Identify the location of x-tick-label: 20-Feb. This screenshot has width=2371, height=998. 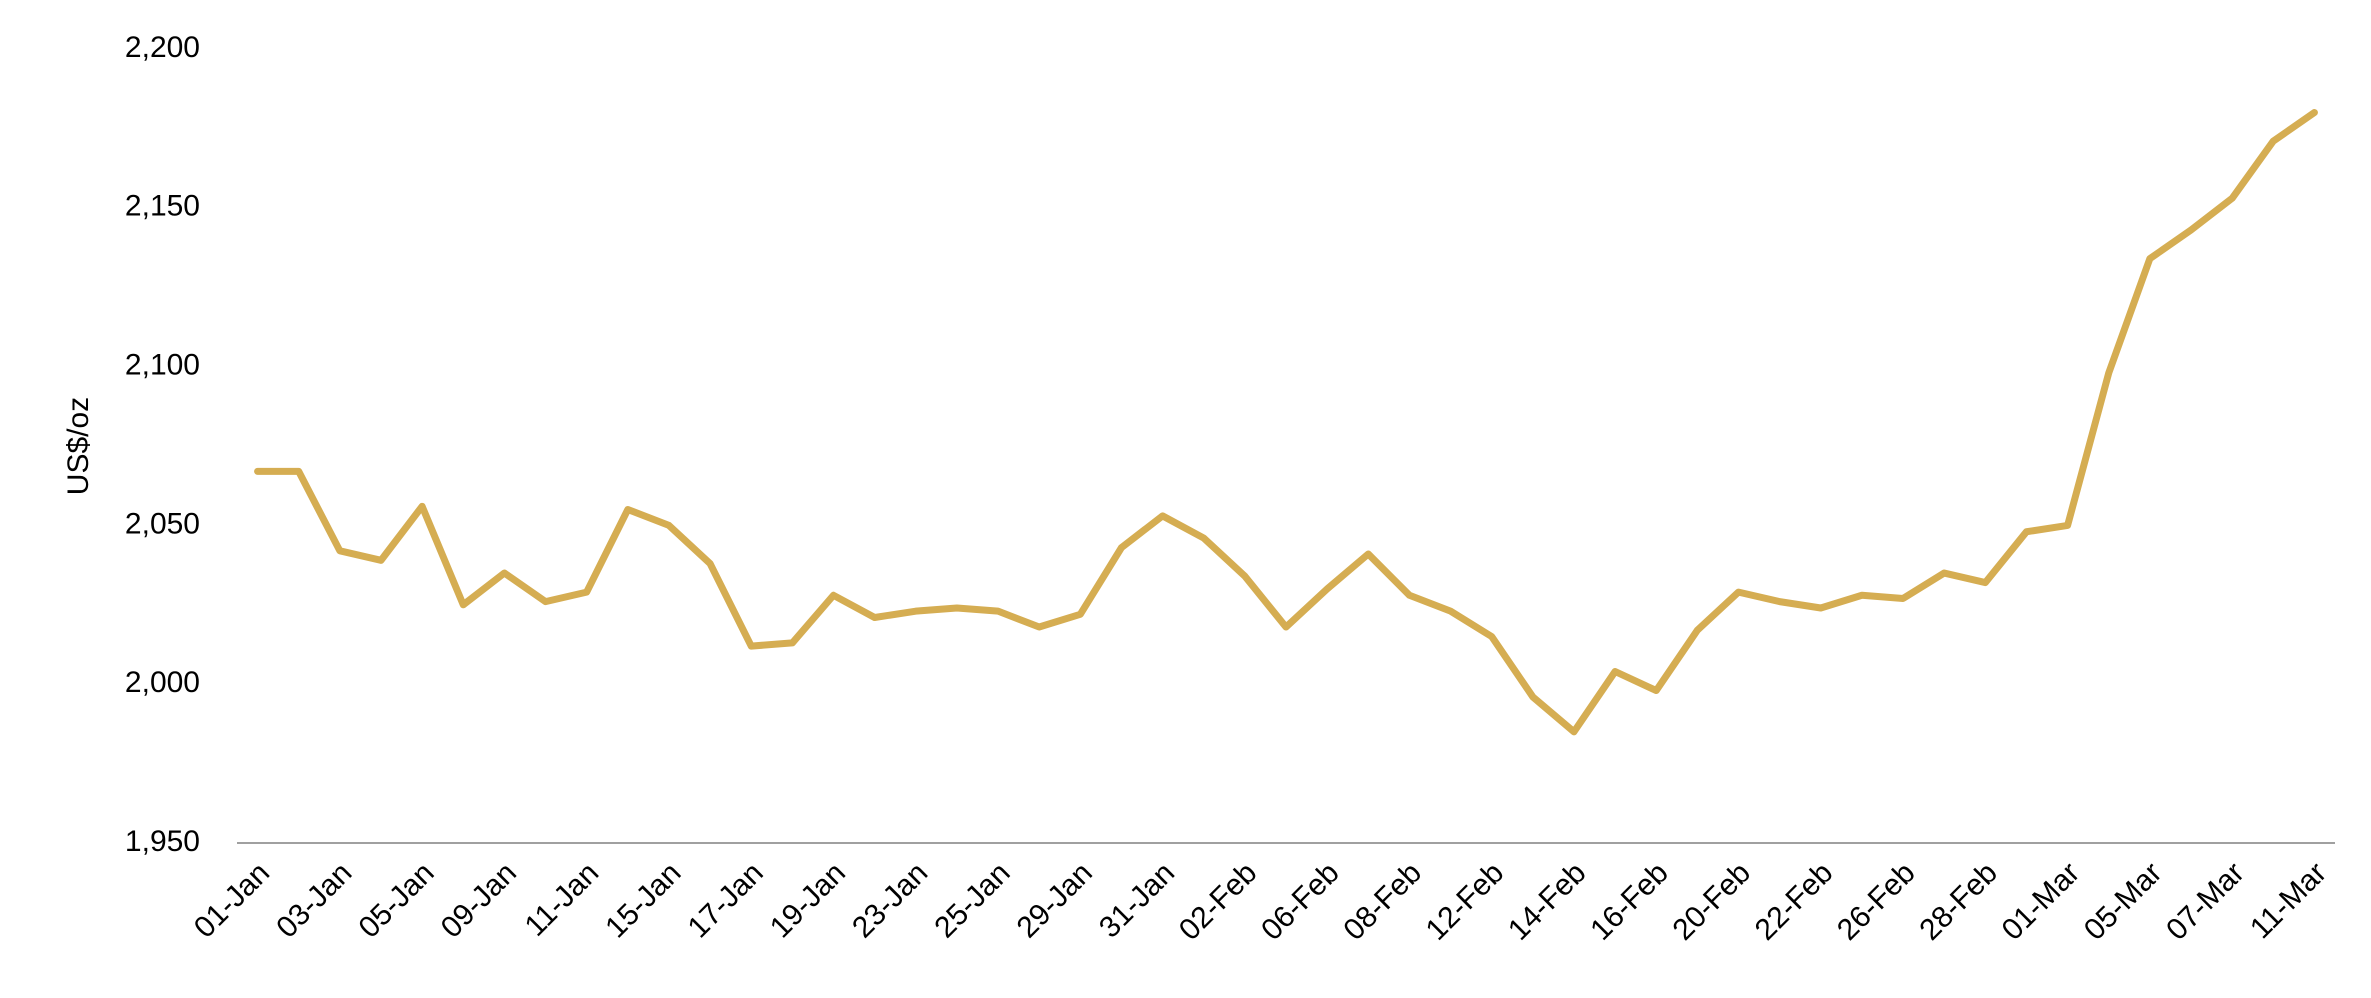
(1712, 901).